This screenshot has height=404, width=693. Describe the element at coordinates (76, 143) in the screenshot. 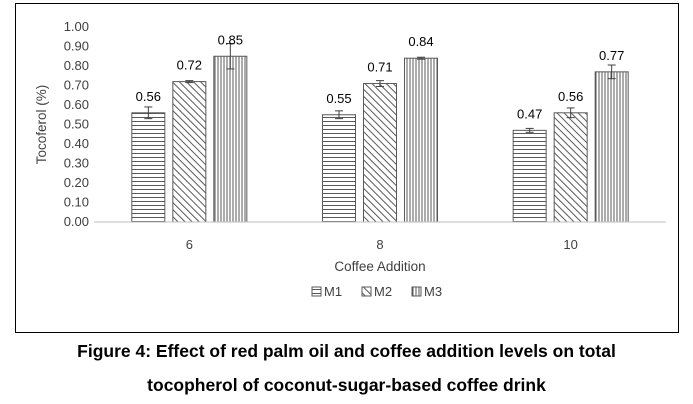

I see `y-tick-label: 0.40` at that location.